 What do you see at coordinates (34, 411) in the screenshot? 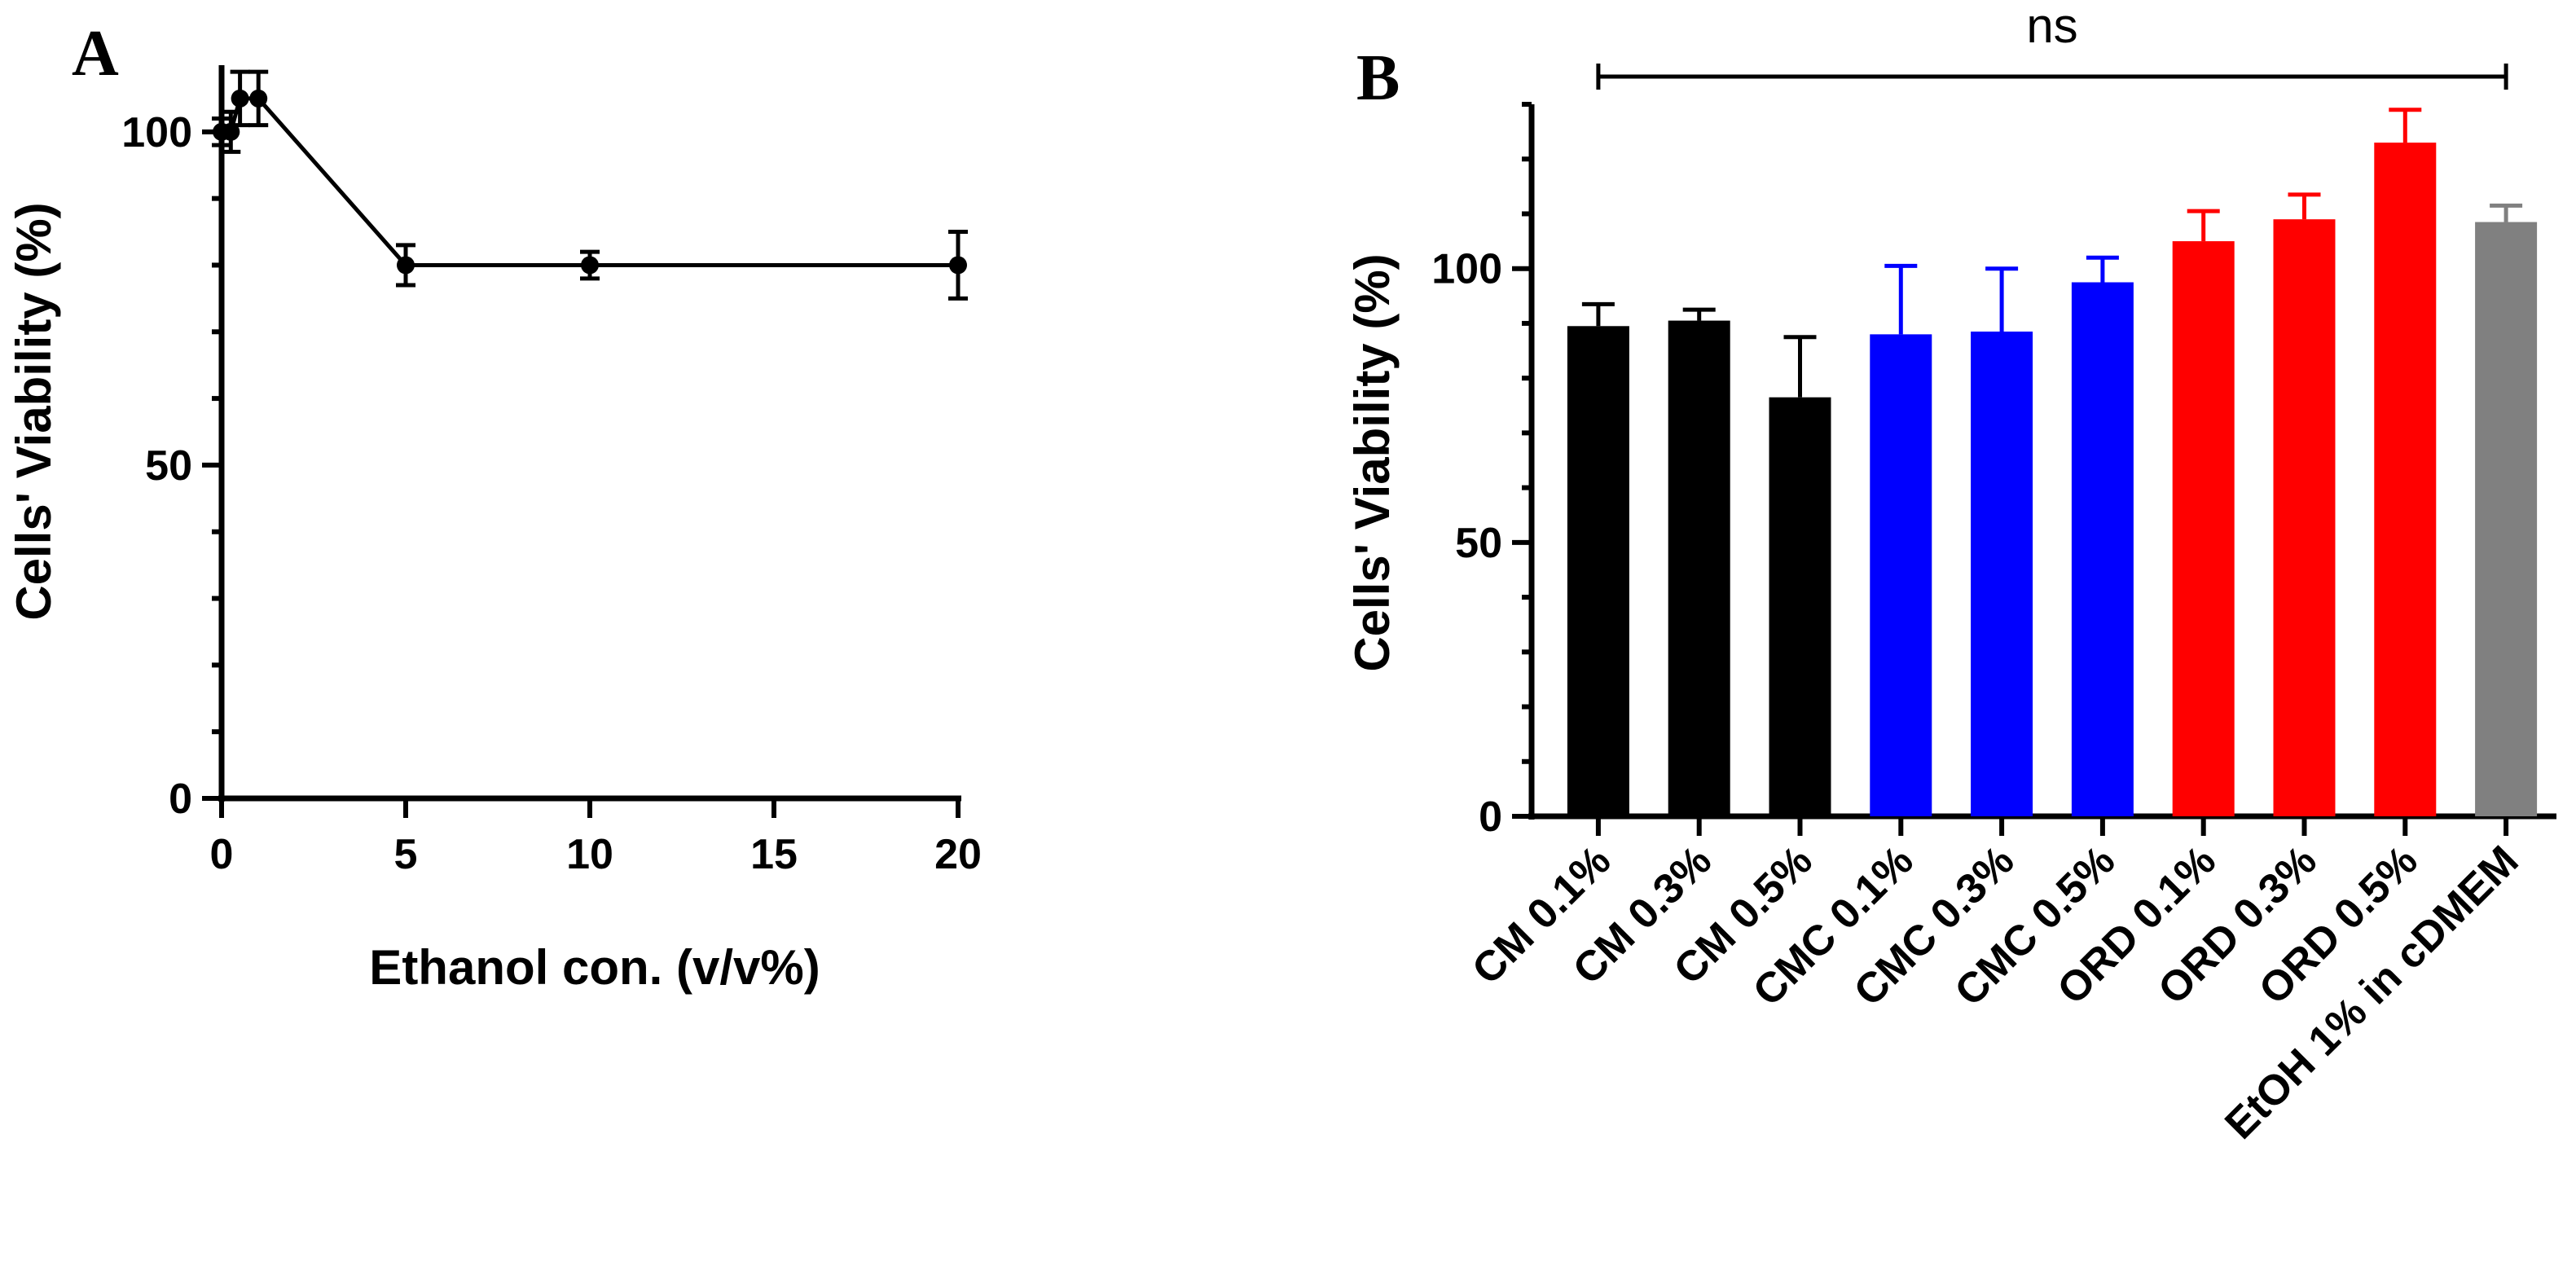
I see `panel-a-y-axis-title: Cells' Viability (%)` at bounding box center [34, 411].